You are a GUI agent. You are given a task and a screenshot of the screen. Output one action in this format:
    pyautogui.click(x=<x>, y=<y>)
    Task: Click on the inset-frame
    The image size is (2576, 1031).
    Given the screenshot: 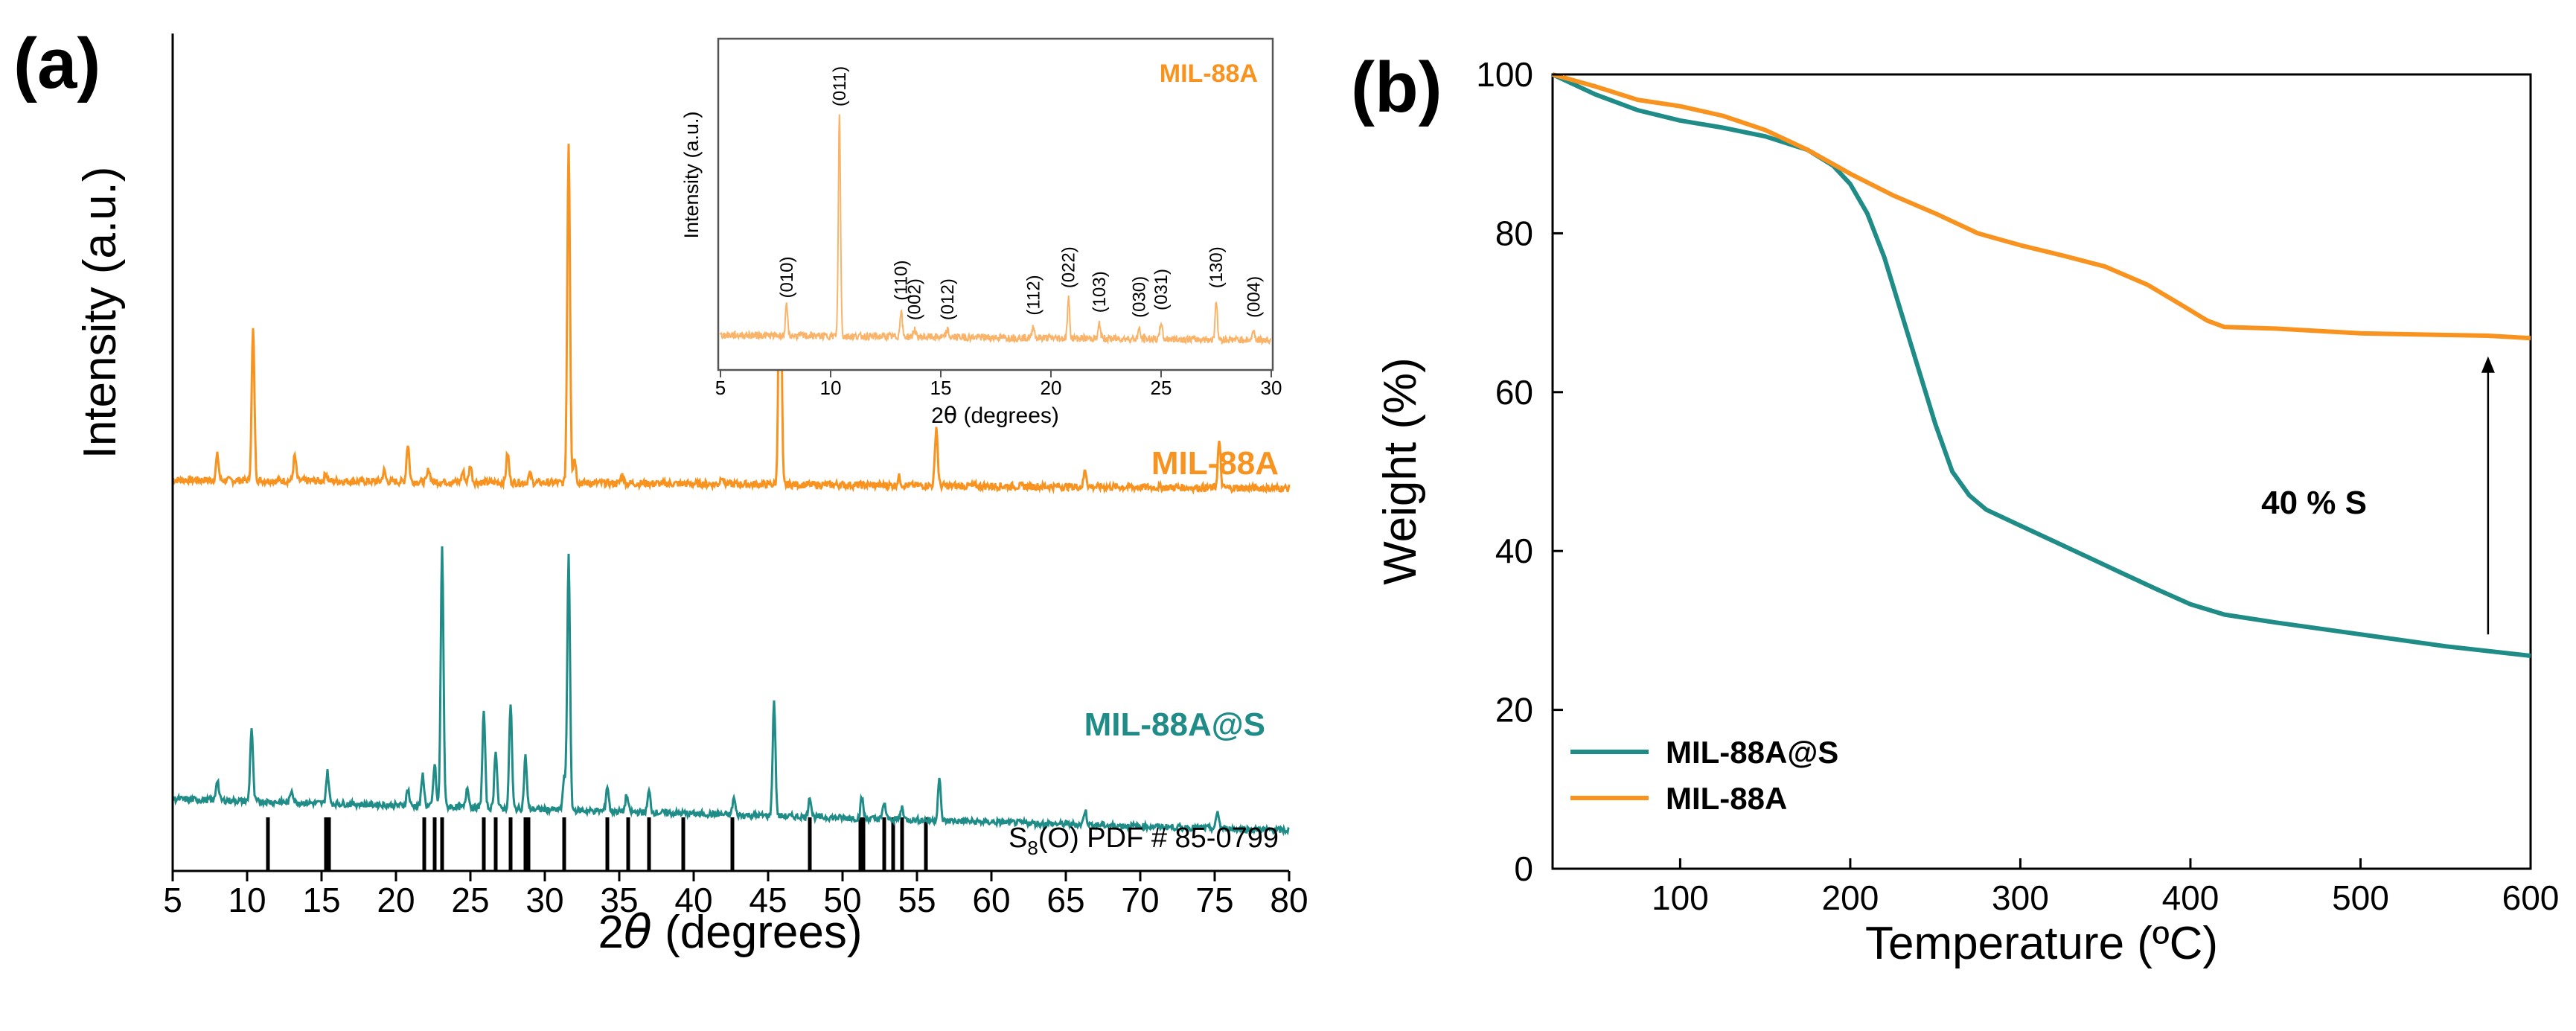 What is the action you would take?
    pyautogui.click(x=996, y=204)
    